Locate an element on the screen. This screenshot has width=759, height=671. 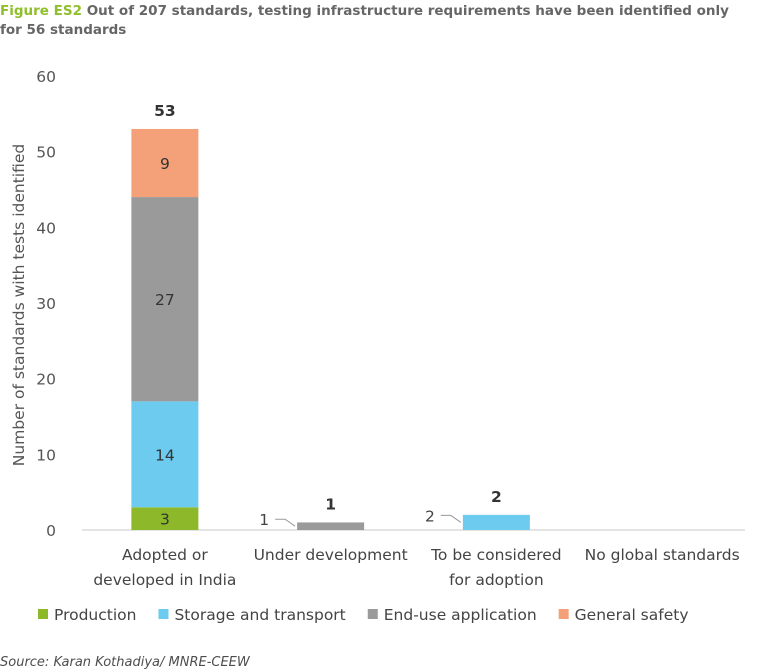
x-category-label: Adopted or developed in India is located at coordinates (164, 567).